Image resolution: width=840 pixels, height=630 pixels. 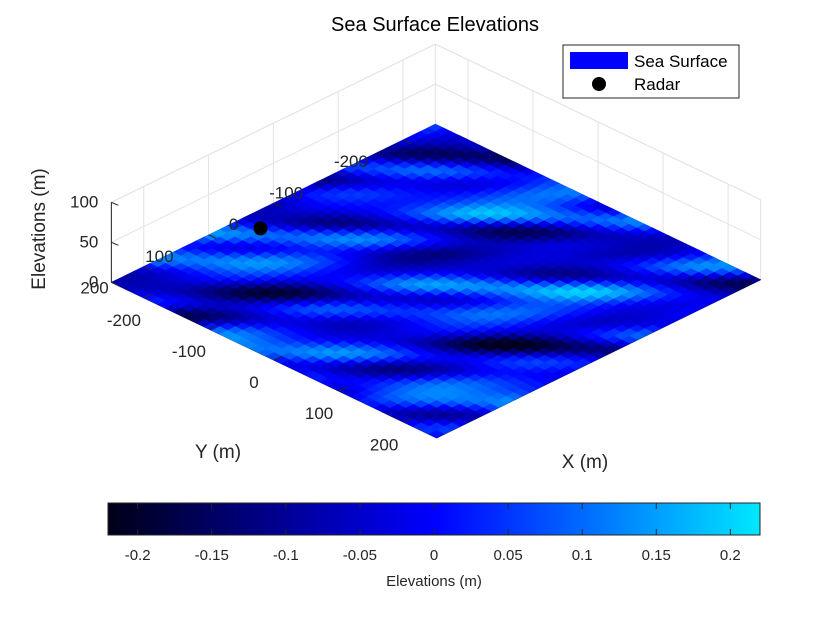 I want to click on radar-marker, so click(x=260, y=228).